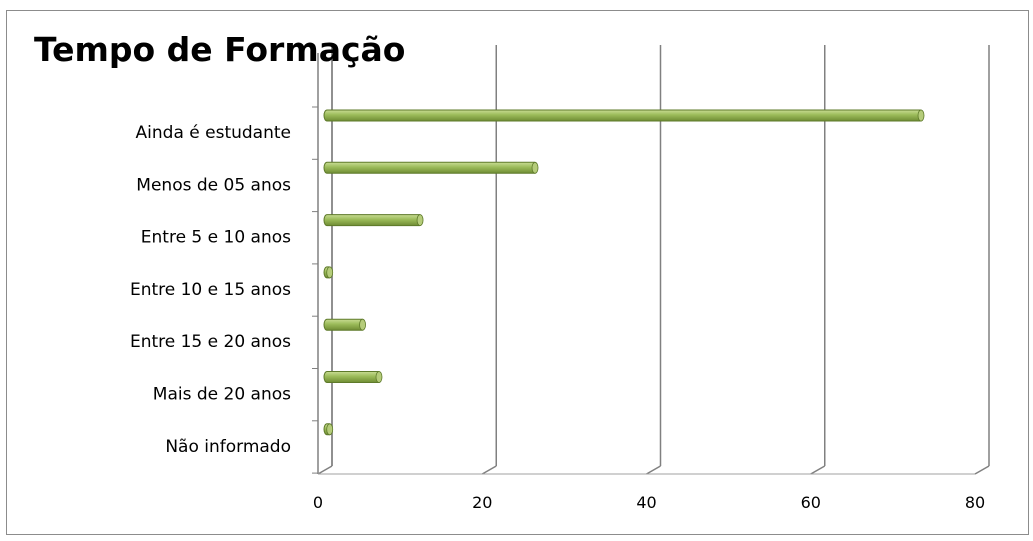  What do you see at coordinates (213, 133) in the screenshot?
I see `category-label: Ainda é estudante` at bounding box center [213, 133].